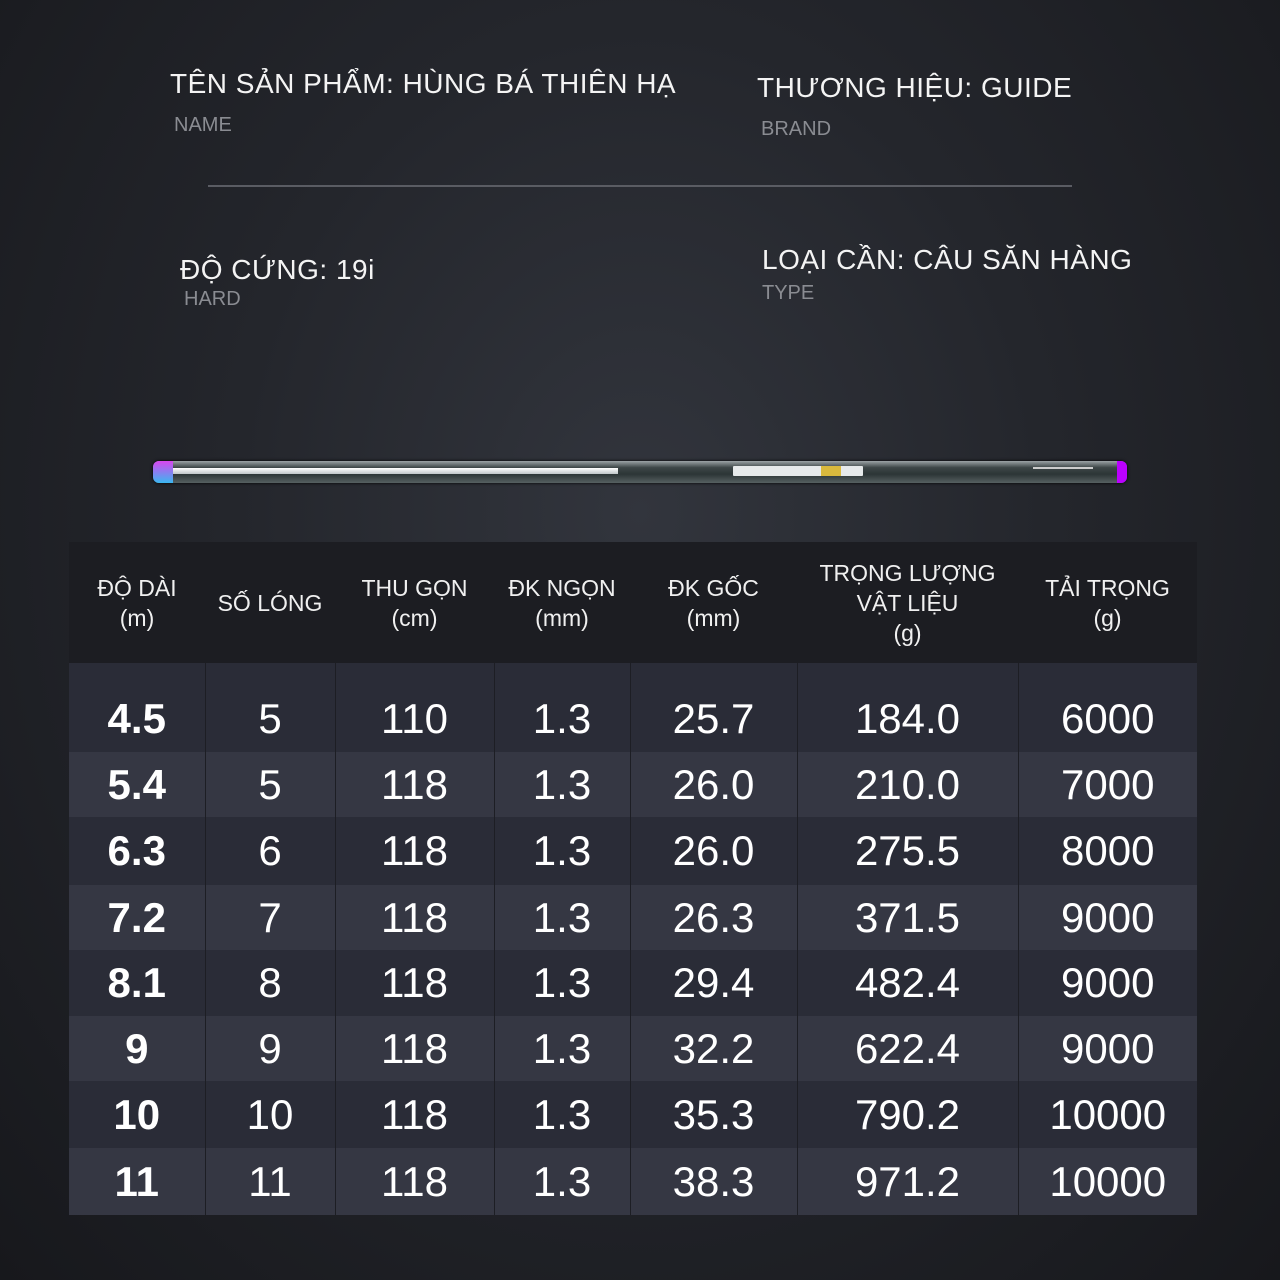 The height and width of the screenshot is (1280, 1280). What do you see at coordinates (640, 186) in the screenshot?
I see `divider` at bounding box center [640, 186].